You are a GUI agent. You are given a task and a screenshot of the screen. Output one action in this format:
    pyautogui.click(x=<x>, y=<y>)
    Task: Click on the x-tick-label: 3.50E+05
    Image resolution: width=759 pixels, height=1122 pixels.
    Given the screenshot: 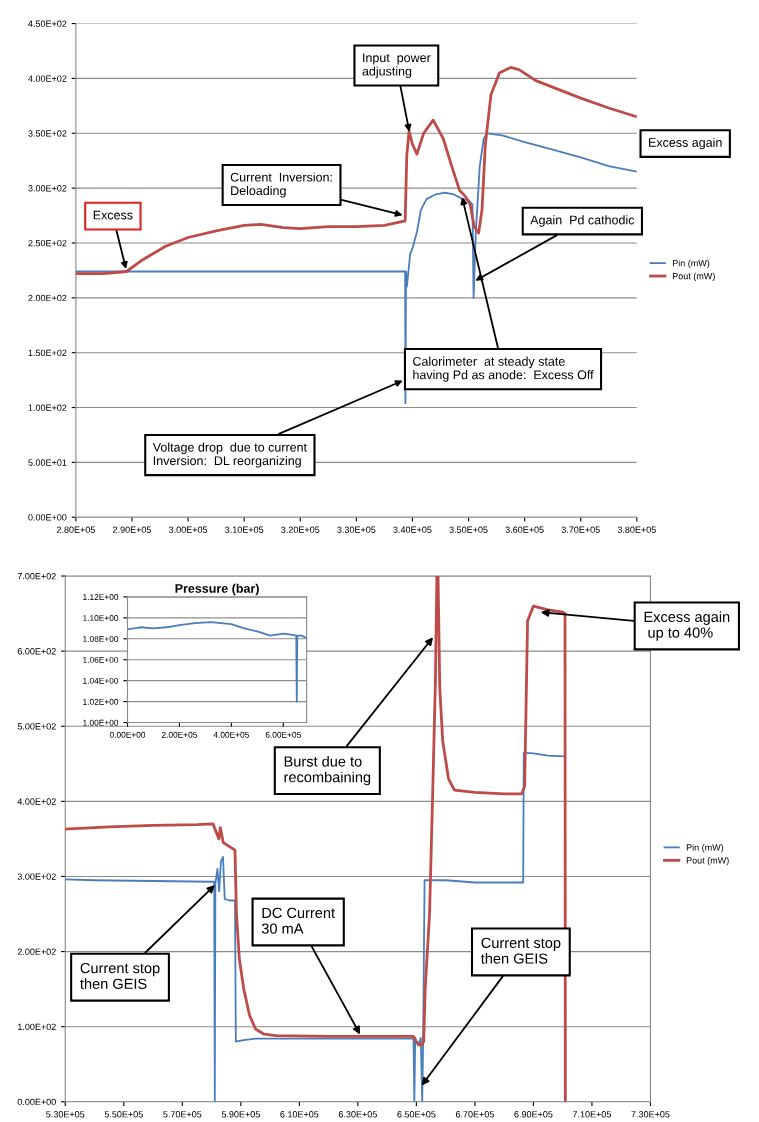 What is the action you would take?
    pyautogui.click(x=468, y=529)
    